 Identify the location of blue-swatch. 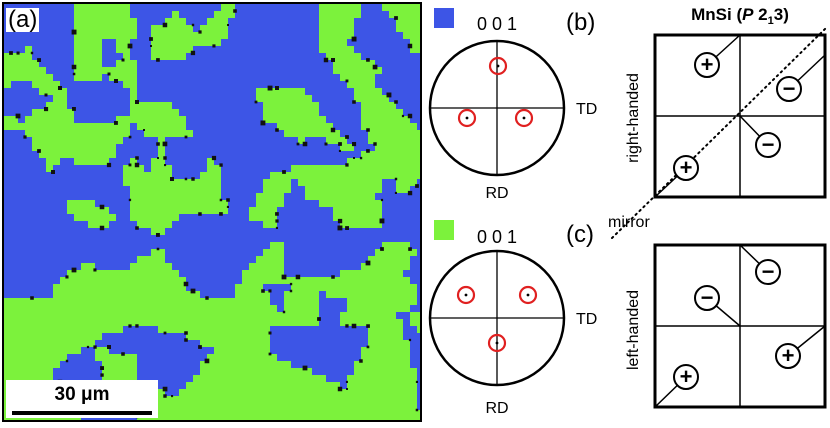
(444, 18).